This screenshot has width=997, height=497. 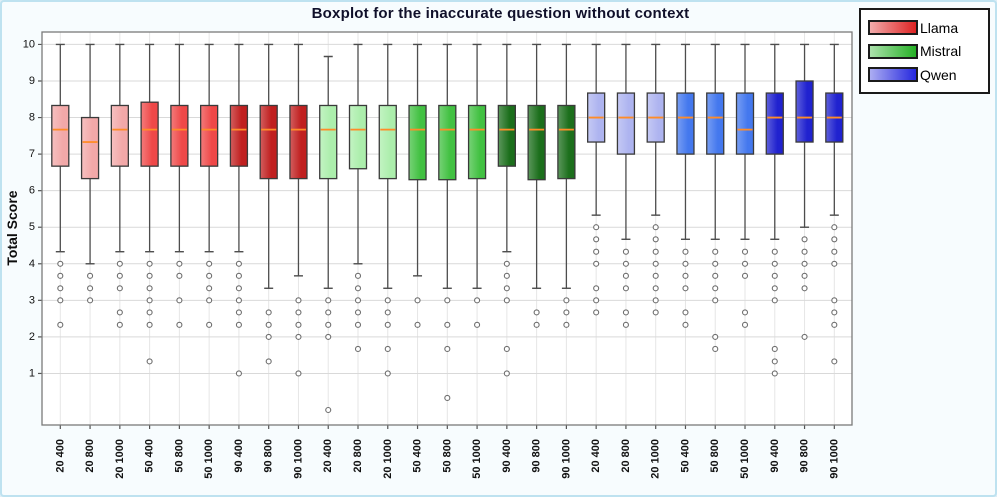 What do you see at coordinates (893, 27) in the screenshot?
I see `legend-swatch-llama` at bounding box center [893, 27].